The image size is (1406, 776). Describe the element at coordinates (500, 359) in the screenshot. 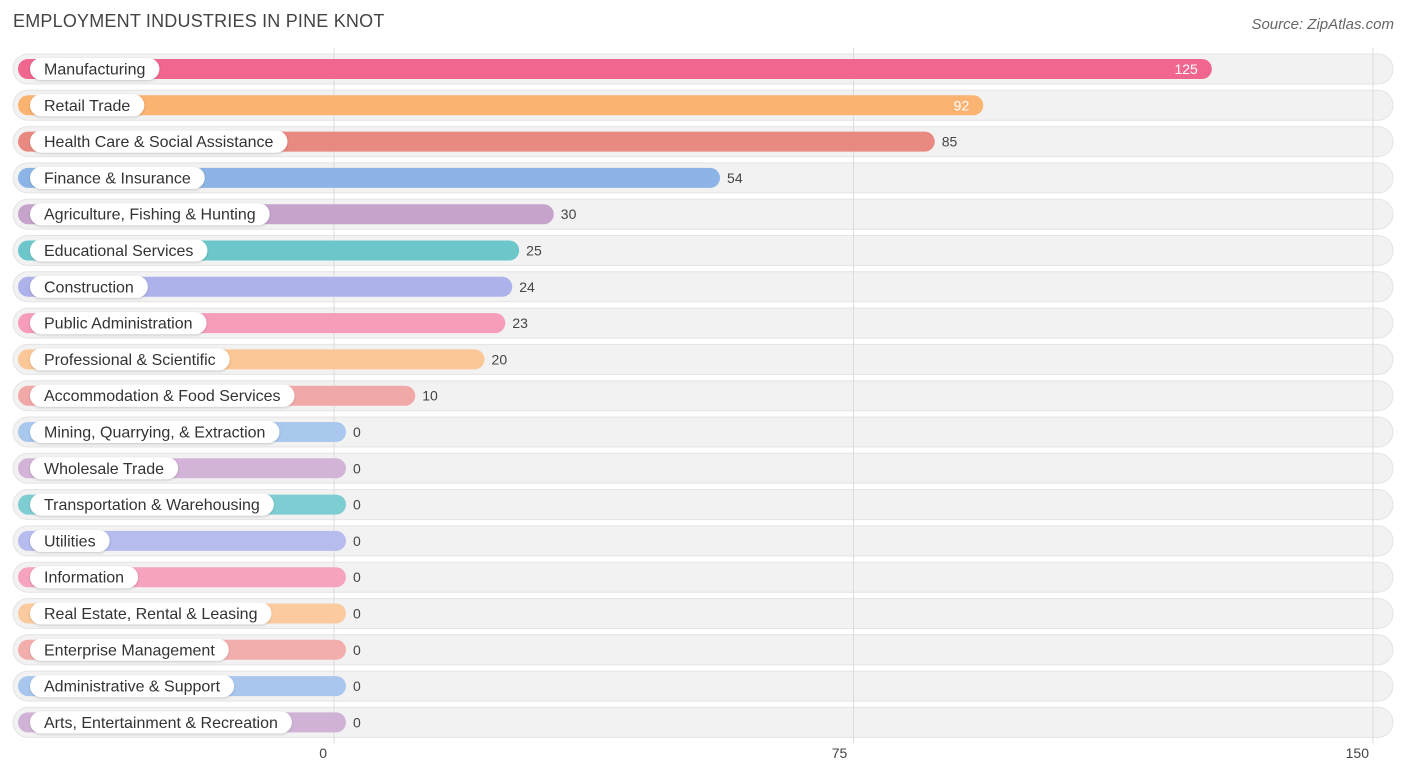

I see `value-label: 20` at that location.